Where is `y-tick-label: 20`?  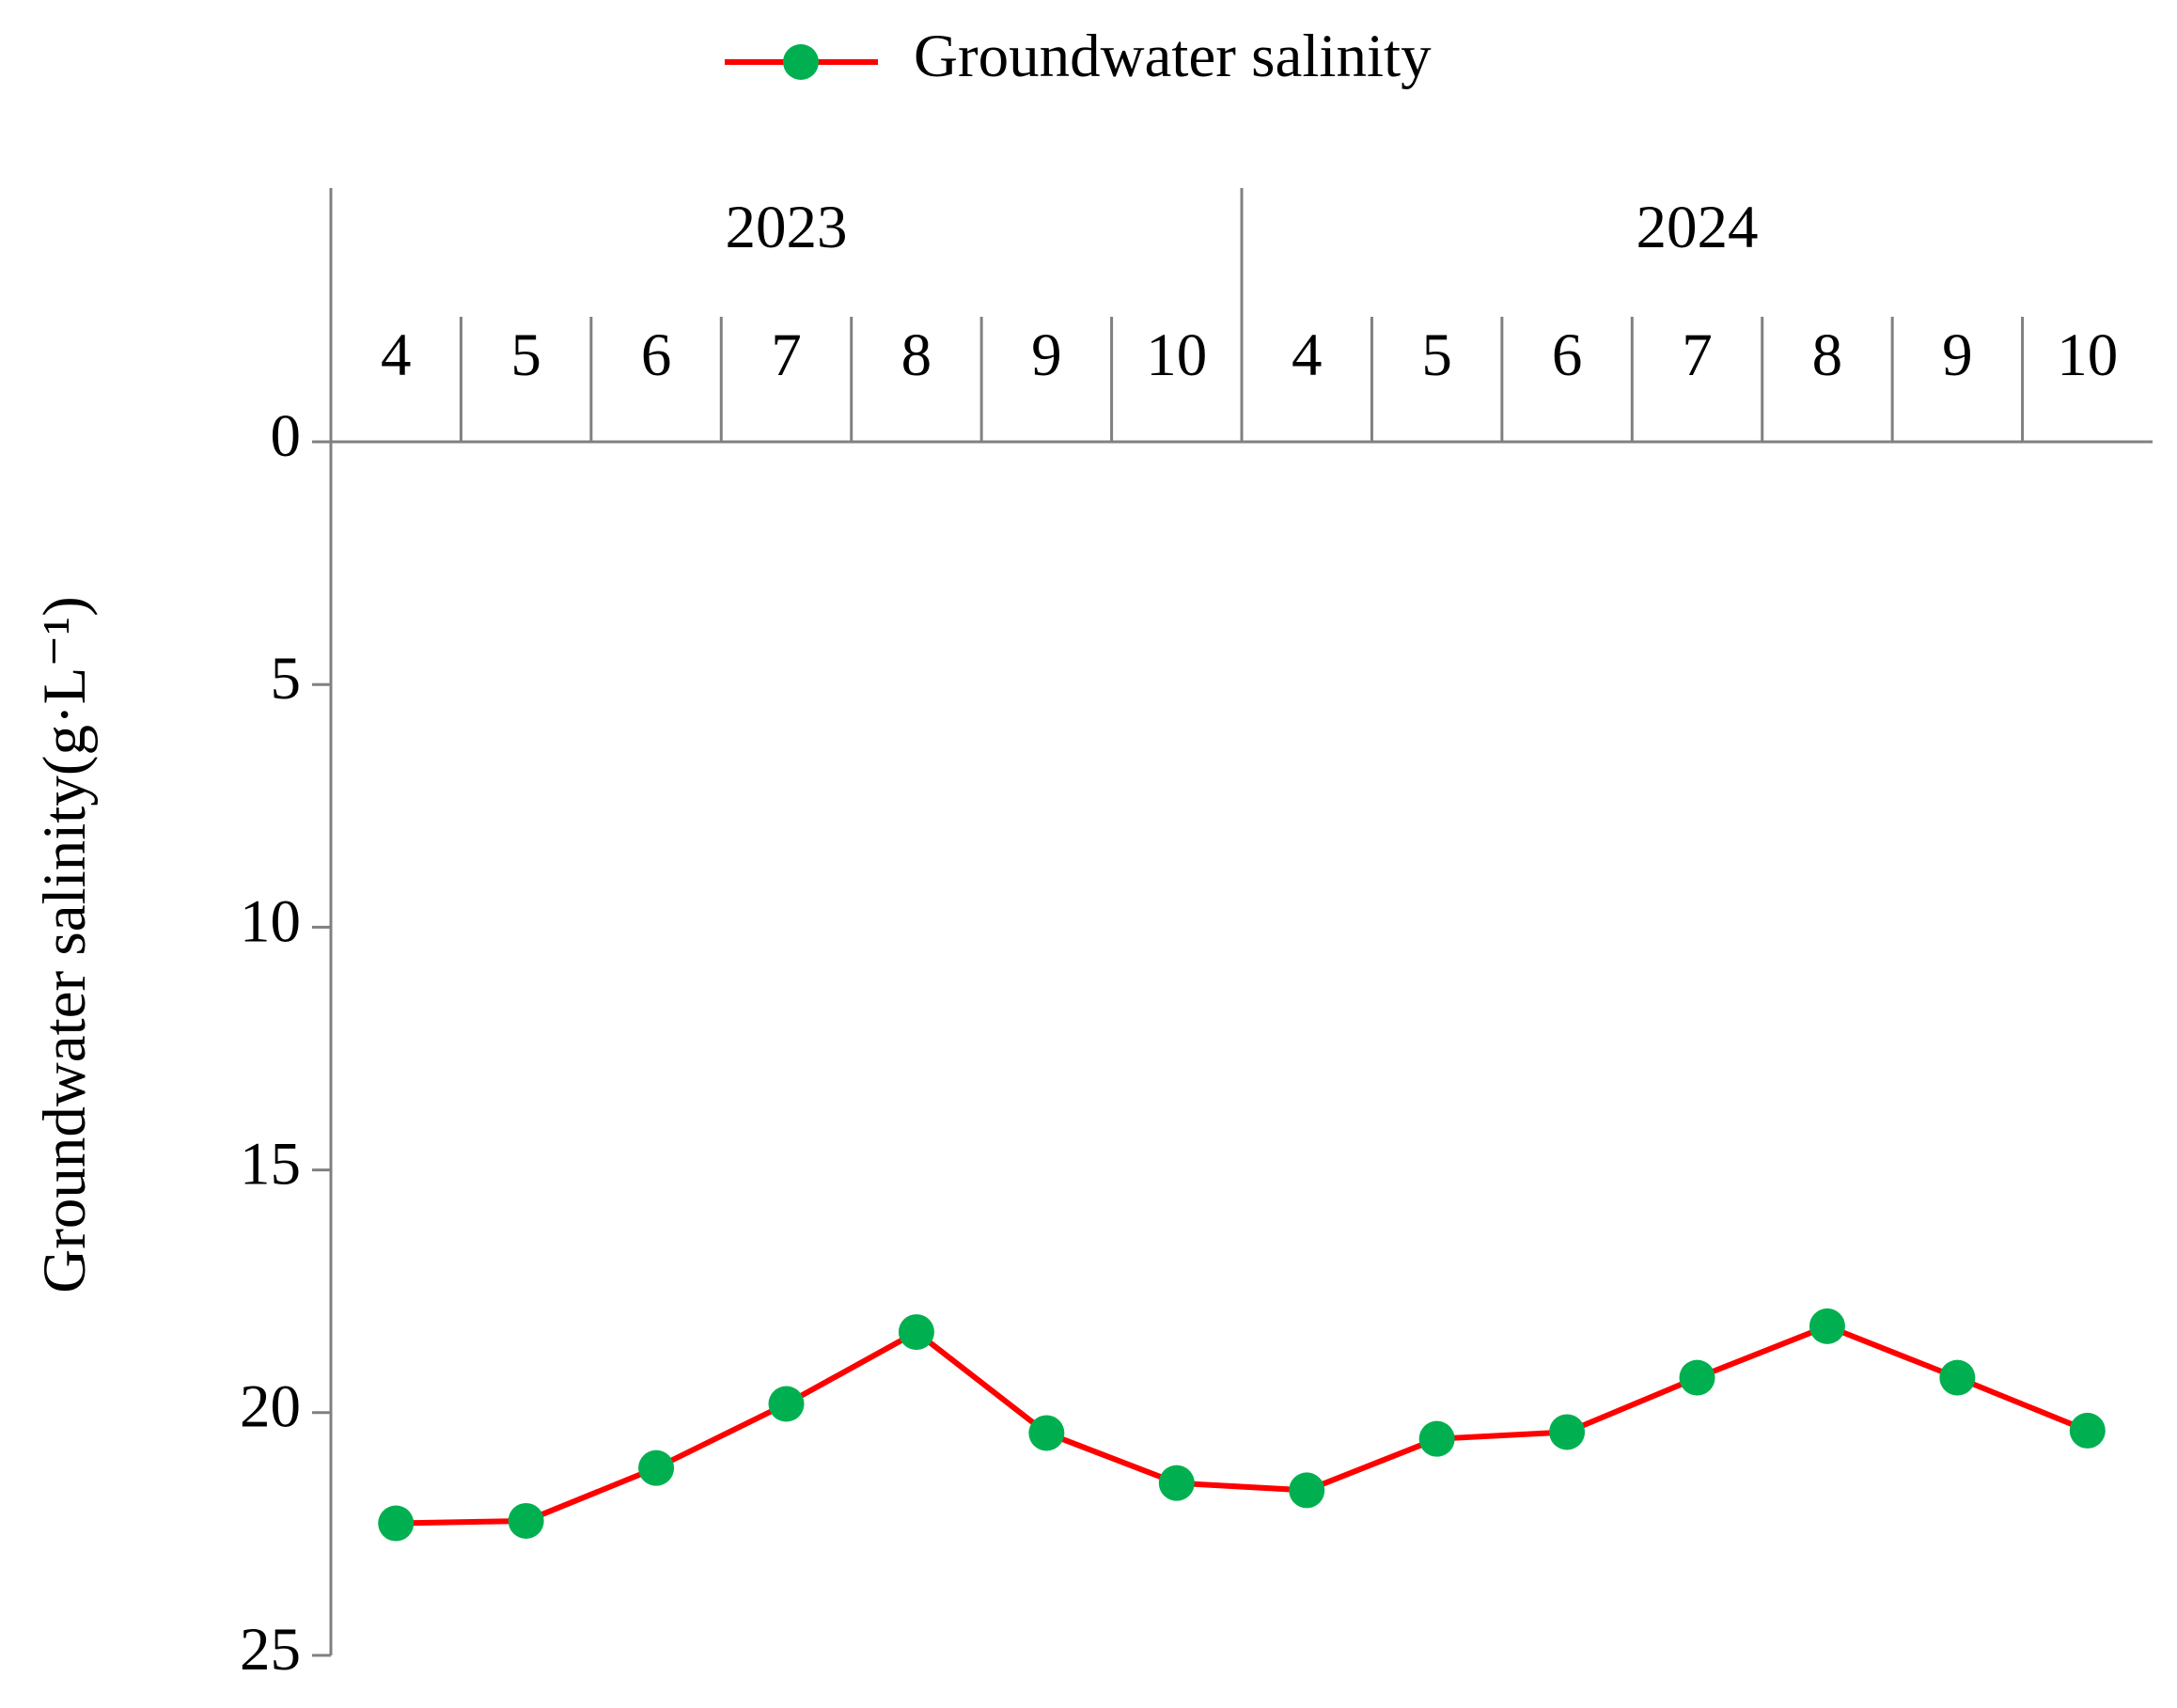
y-tick-label: 20 is located at coordinates (270, 1407).